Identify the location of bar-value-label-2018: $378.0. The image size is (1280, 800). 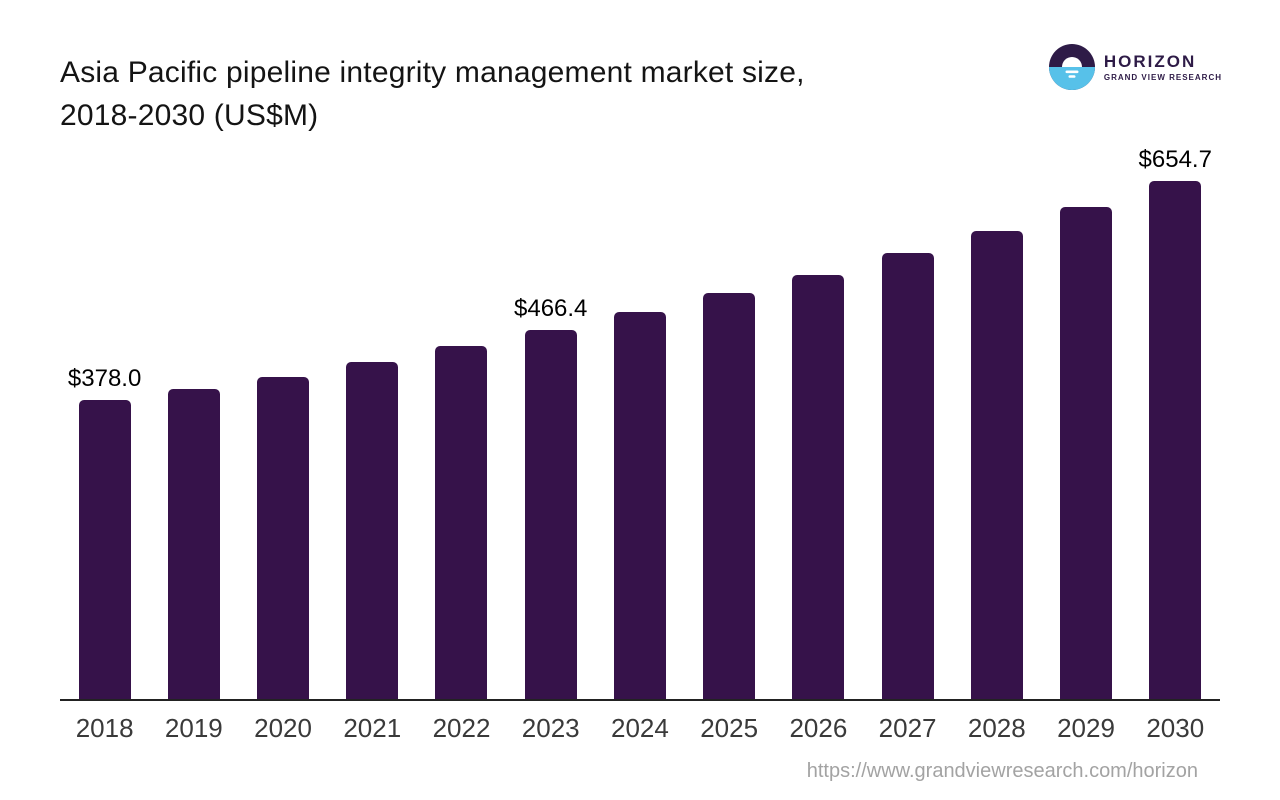
(104, 378).